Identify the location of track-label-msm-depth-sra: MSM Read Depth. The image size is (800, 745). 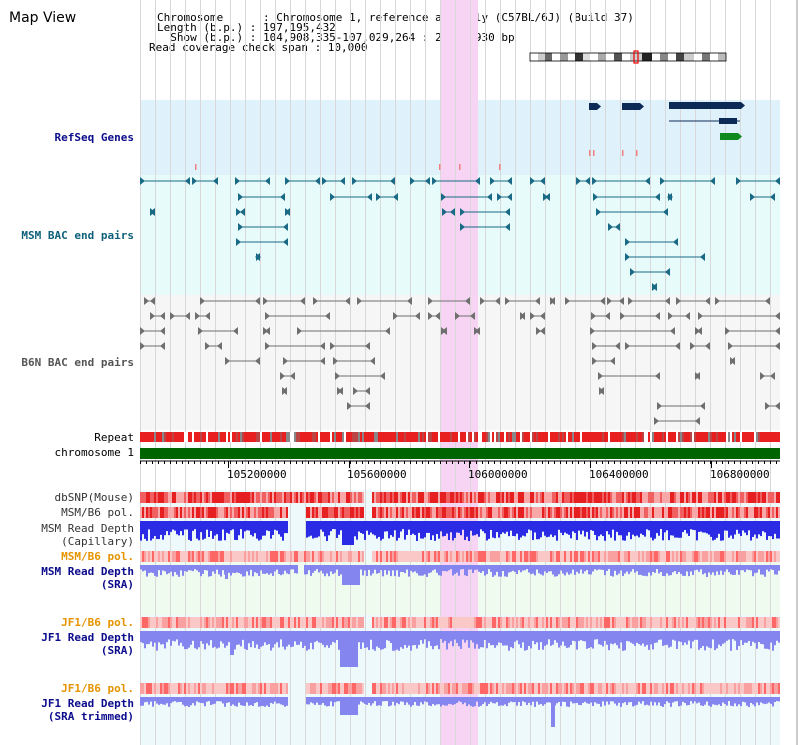
(87, 571).